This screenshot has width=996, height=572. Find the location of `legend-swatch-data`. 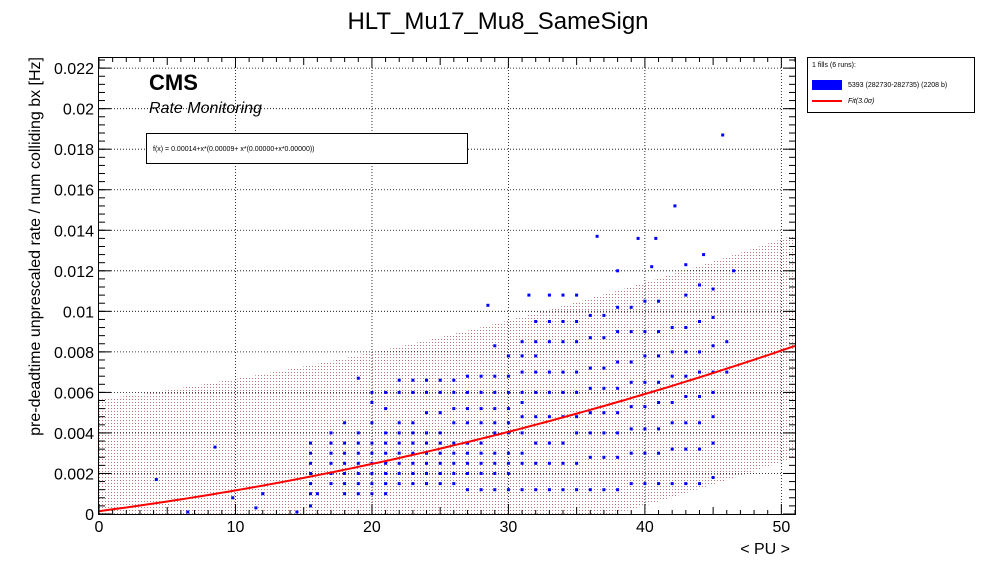

legend-swatch-data is located at coordinates (827, 85).